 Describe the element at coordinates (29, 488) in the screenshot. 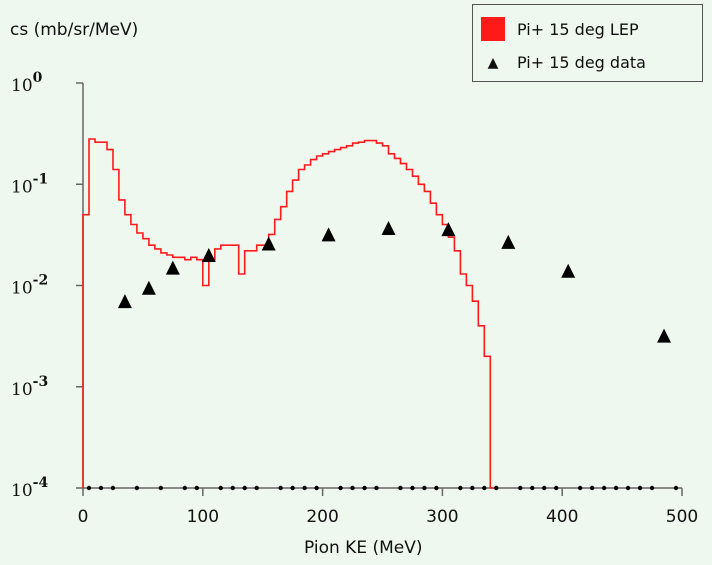

I see `y-tick-label: 10⁻⁴` at that location.